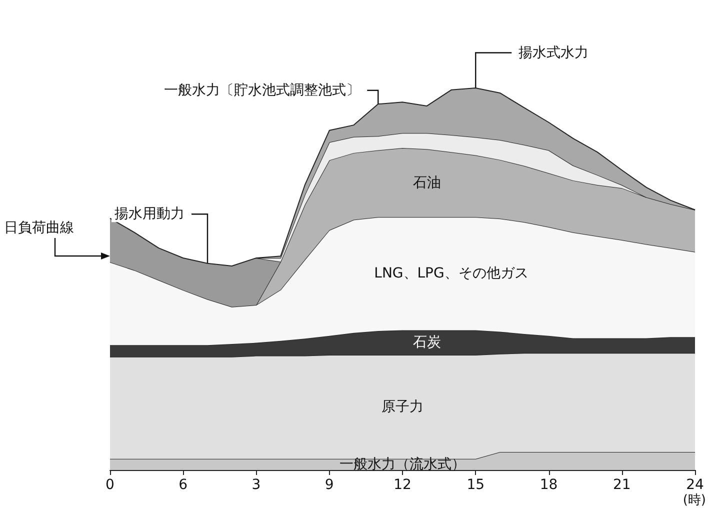 The width and height of the screenshot is (712, 511). What do you see at coordinates (475, 485) in the screenshot?
I see `x-tick-label: 15` at bounding box center [475, 485].